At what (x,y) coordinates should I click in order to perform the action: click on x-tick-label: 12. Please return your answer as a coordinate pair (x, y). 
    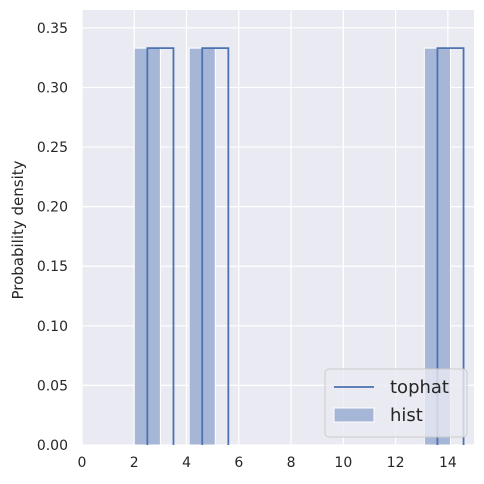
    Looking at the image, I should click on (396, 463).